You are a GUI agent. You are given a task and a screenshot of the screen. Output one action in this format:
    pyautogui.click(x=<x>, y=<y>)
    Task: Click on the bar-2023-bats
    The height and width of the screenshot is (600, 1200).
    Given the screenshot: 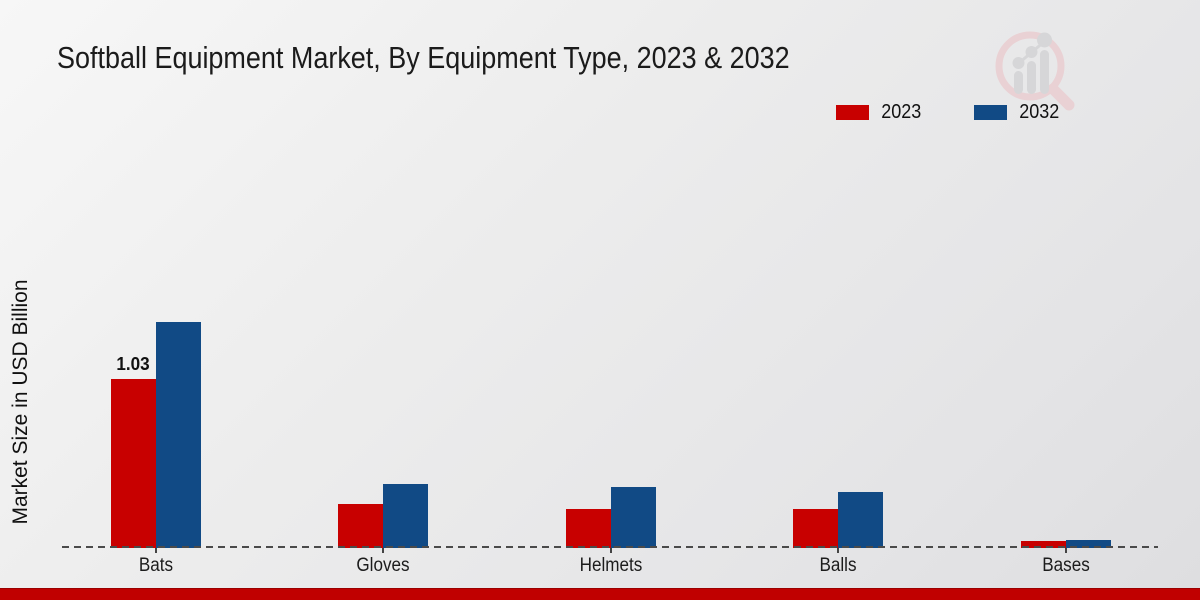 What is the action you would take?
    pyautogui.click(x=133, y=463)
    